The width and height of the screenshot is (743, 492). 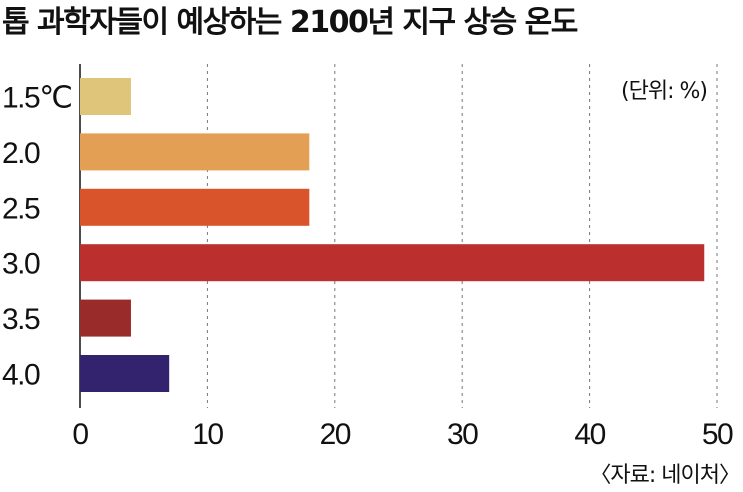 I want to click on x-tick-label: 0, so click(x=80, y=434).